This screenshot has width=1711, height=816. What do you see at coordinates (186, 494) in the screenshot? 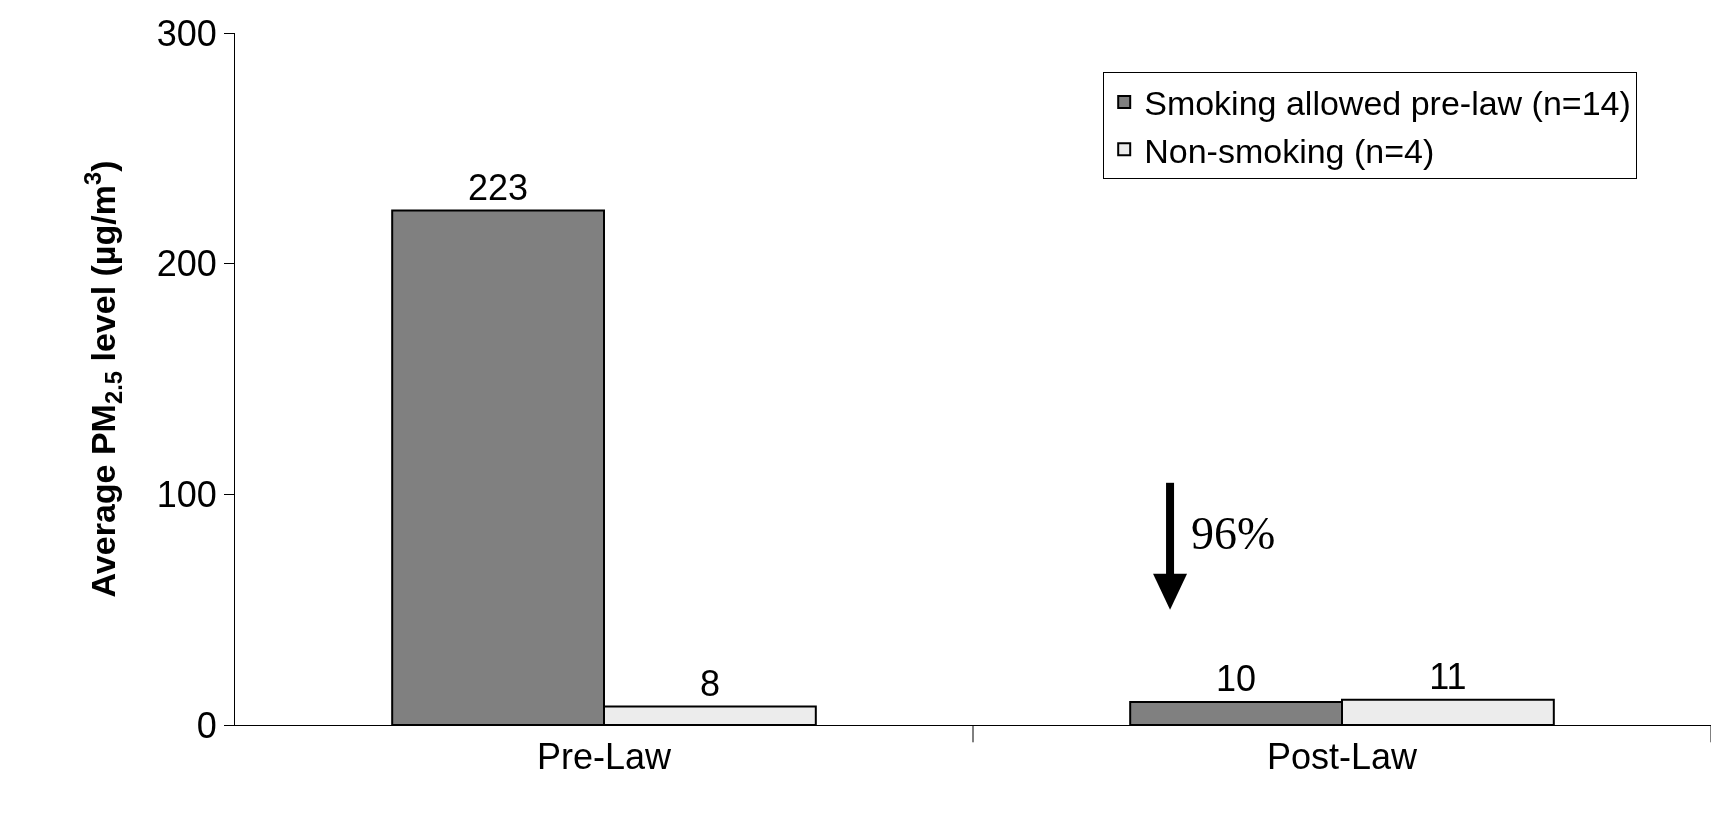
I see `y-tick-label: 100` at bounding box center [186, 494].